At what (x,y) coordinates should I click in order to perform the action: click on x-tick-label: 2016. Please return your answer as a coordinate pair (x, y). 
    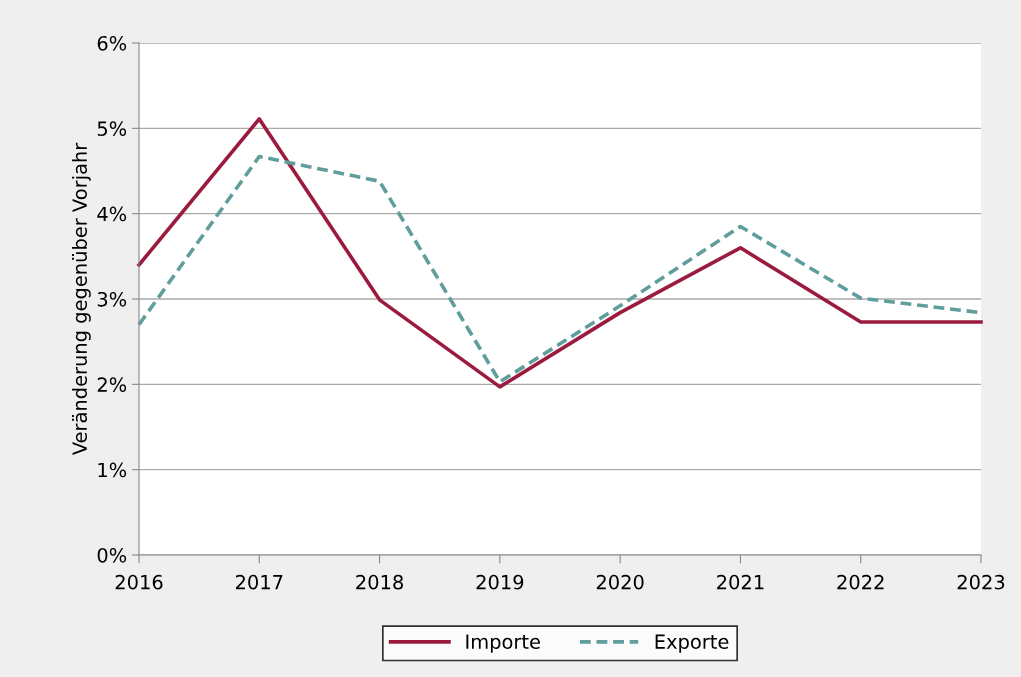
    Looking at the image, I should click on (139, 582).